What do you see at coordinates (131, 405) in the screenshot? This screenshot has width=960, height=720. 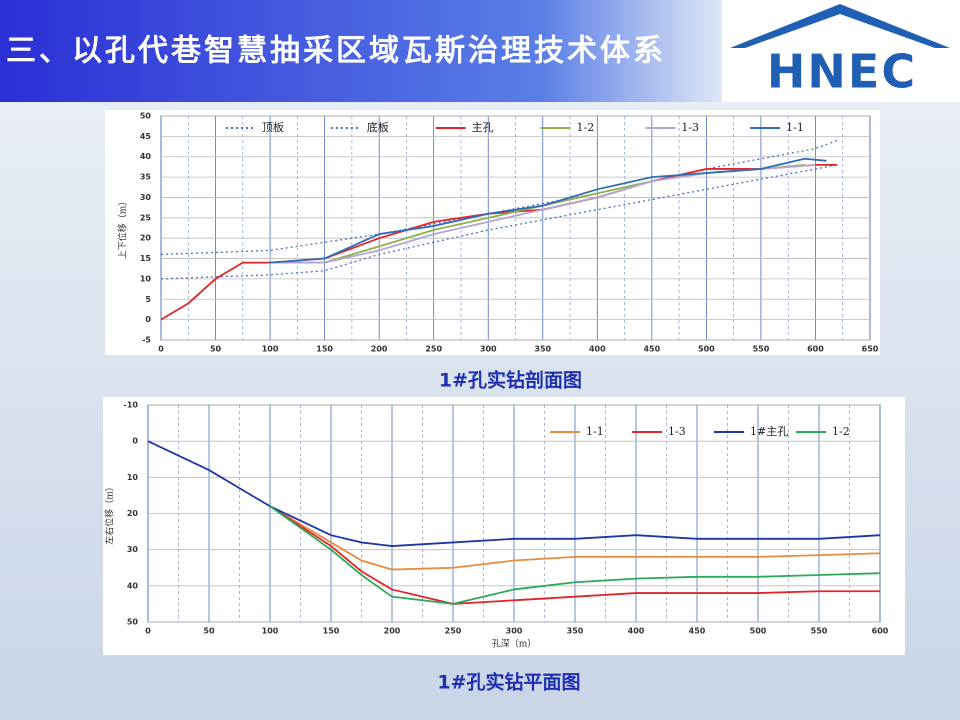 I see `y-tick-label: -10` at bounding box center [131, 405].